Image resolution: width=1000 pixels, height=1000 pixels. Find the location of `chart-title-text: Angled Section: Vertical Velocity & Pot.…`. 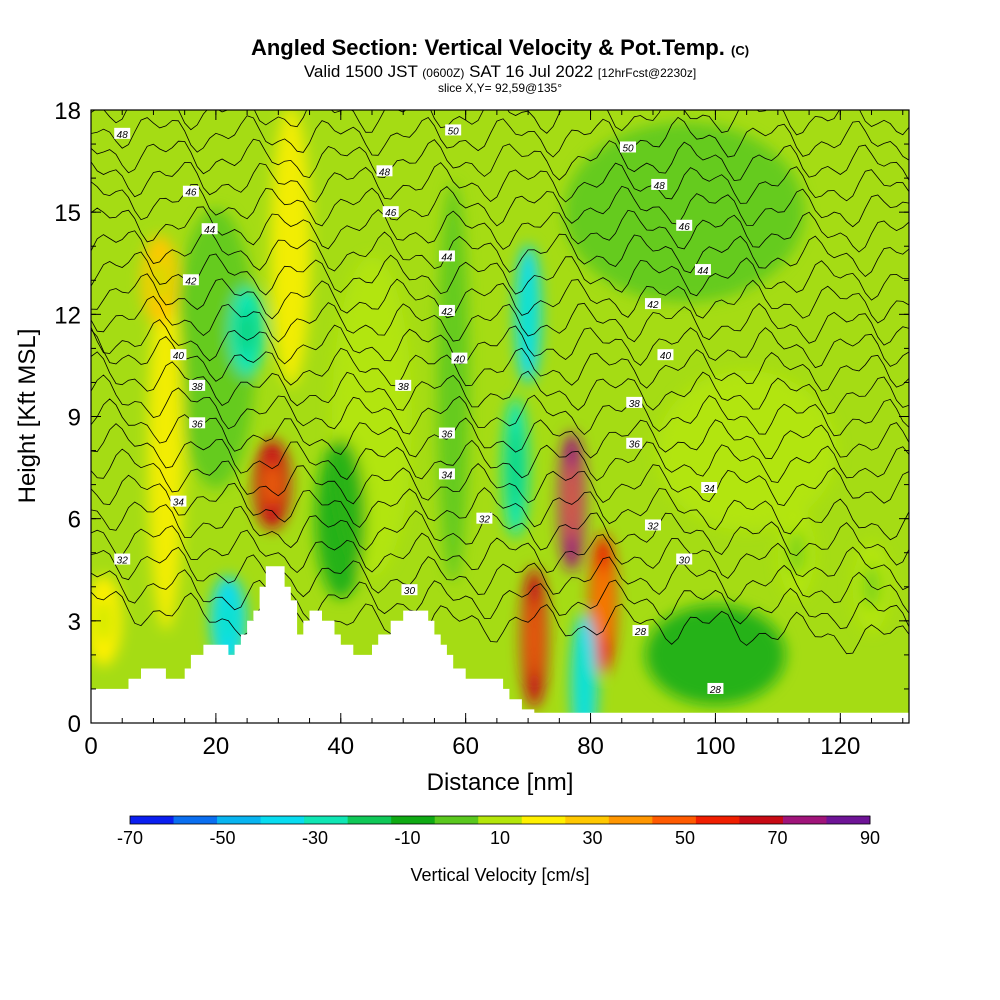

chart-title-text: Angled Section: Vertical Velocity & Pot.… is located at coordinates (487, 47).